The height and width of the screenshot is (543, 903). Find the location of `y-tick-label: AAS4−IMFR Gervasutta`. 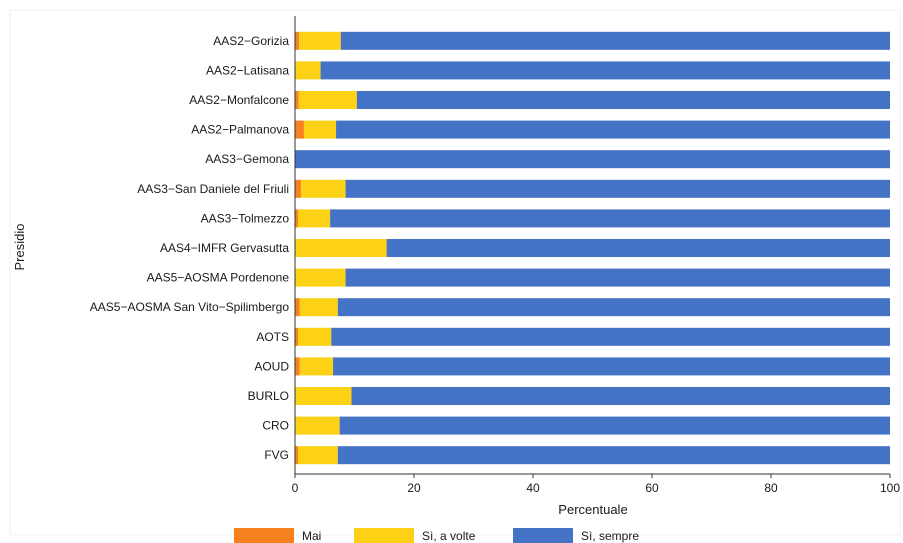

y-tick-label: AAS4−IMFR Gervasutta is located at coordinates (224, 248).